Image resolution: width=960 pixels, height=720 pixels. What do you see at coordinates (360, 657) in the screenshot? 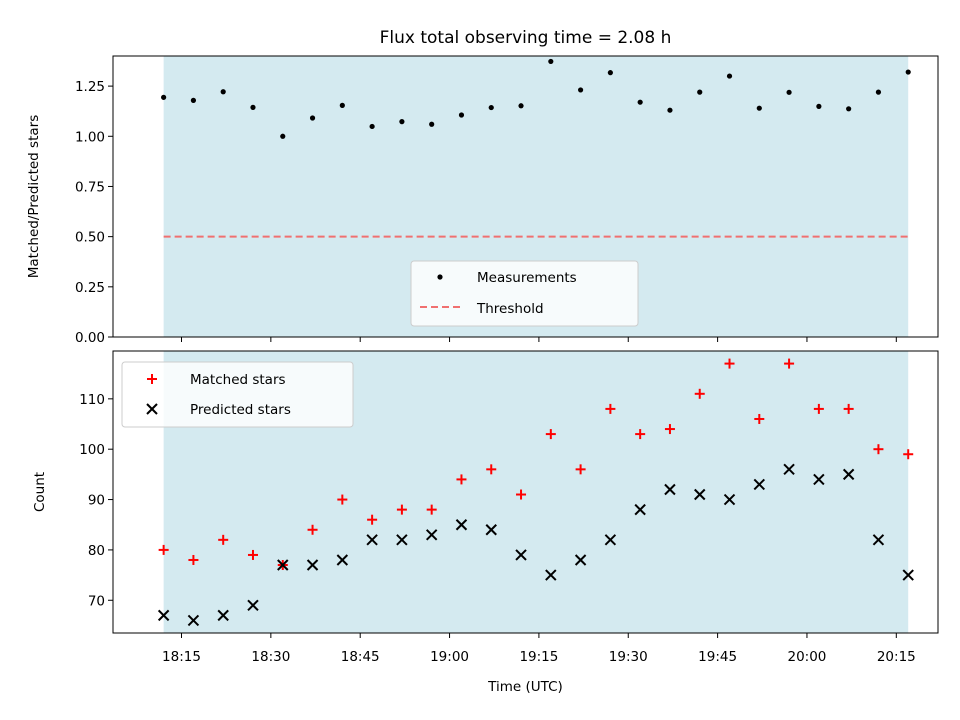
I see `x-tick-label: 18:45` at bounding box center [360, 657].